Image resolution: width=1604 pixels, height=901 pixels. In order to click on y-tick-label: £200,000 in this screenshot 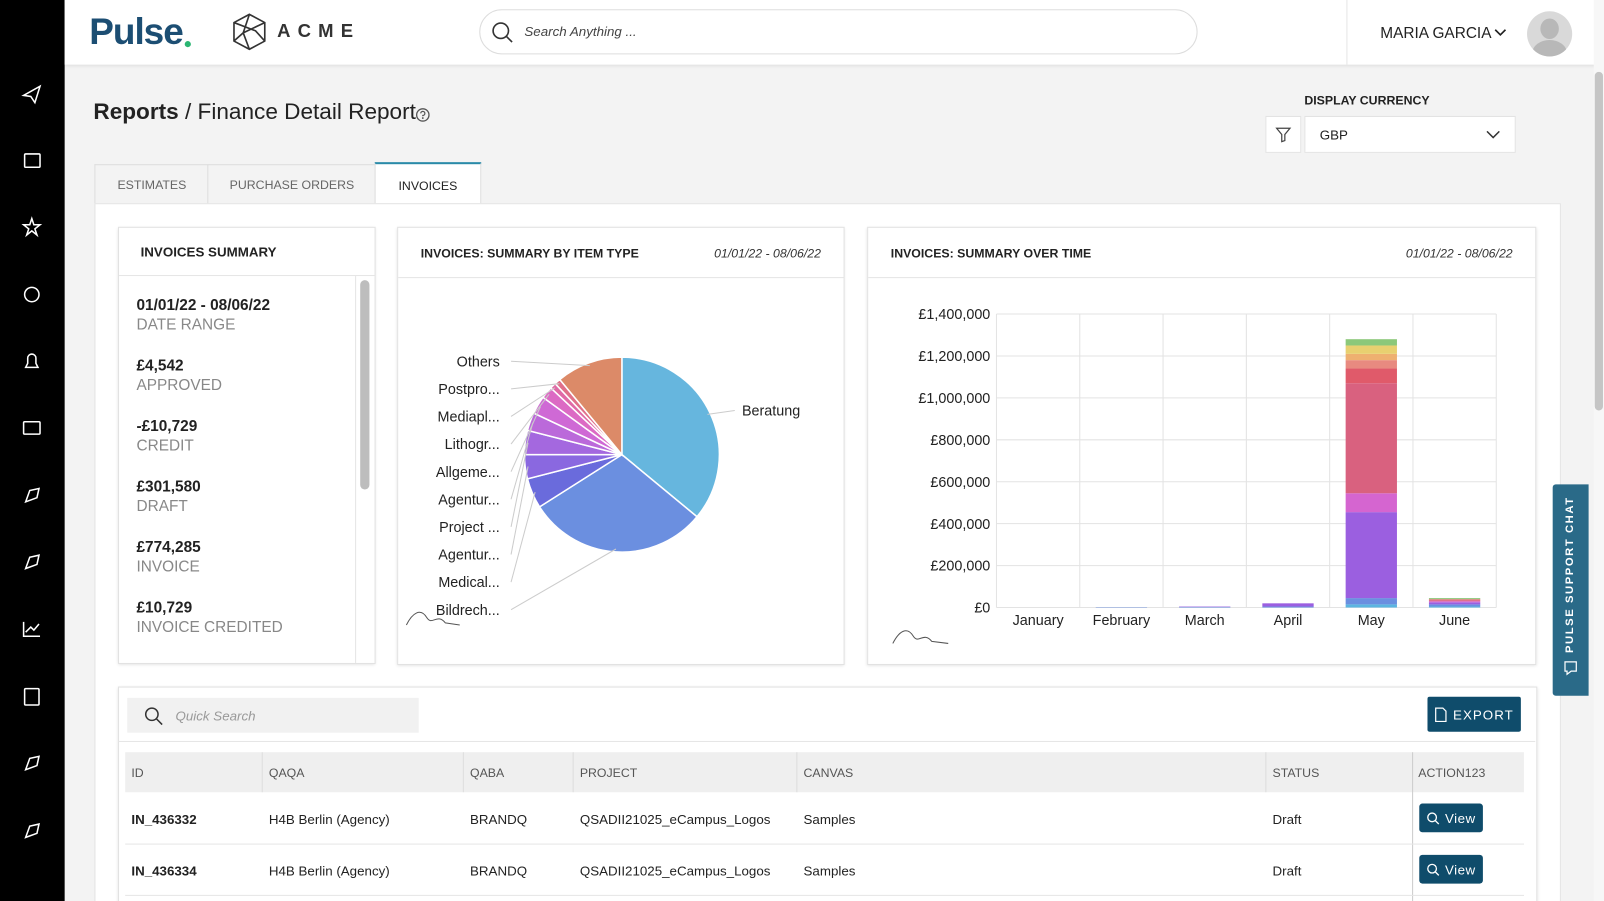, I will do `click(960, 567)`.